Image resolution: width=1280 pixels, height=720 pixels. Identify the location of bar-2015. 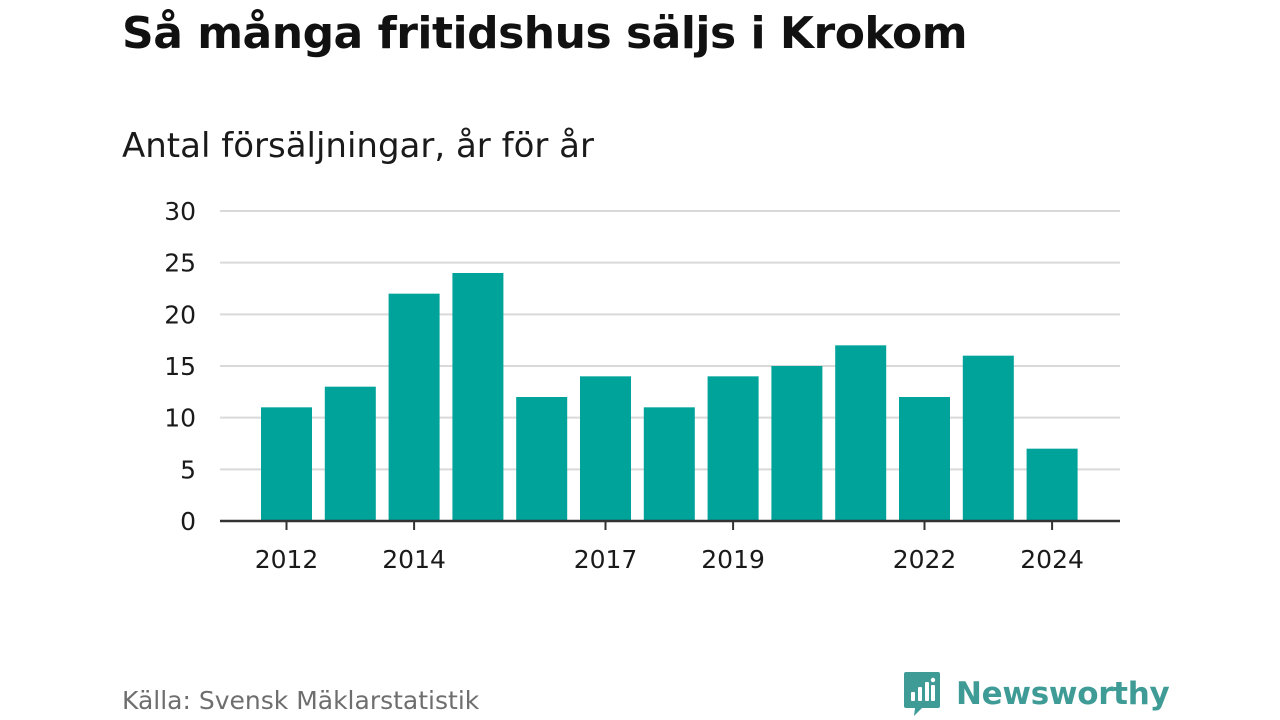
(478, 397).